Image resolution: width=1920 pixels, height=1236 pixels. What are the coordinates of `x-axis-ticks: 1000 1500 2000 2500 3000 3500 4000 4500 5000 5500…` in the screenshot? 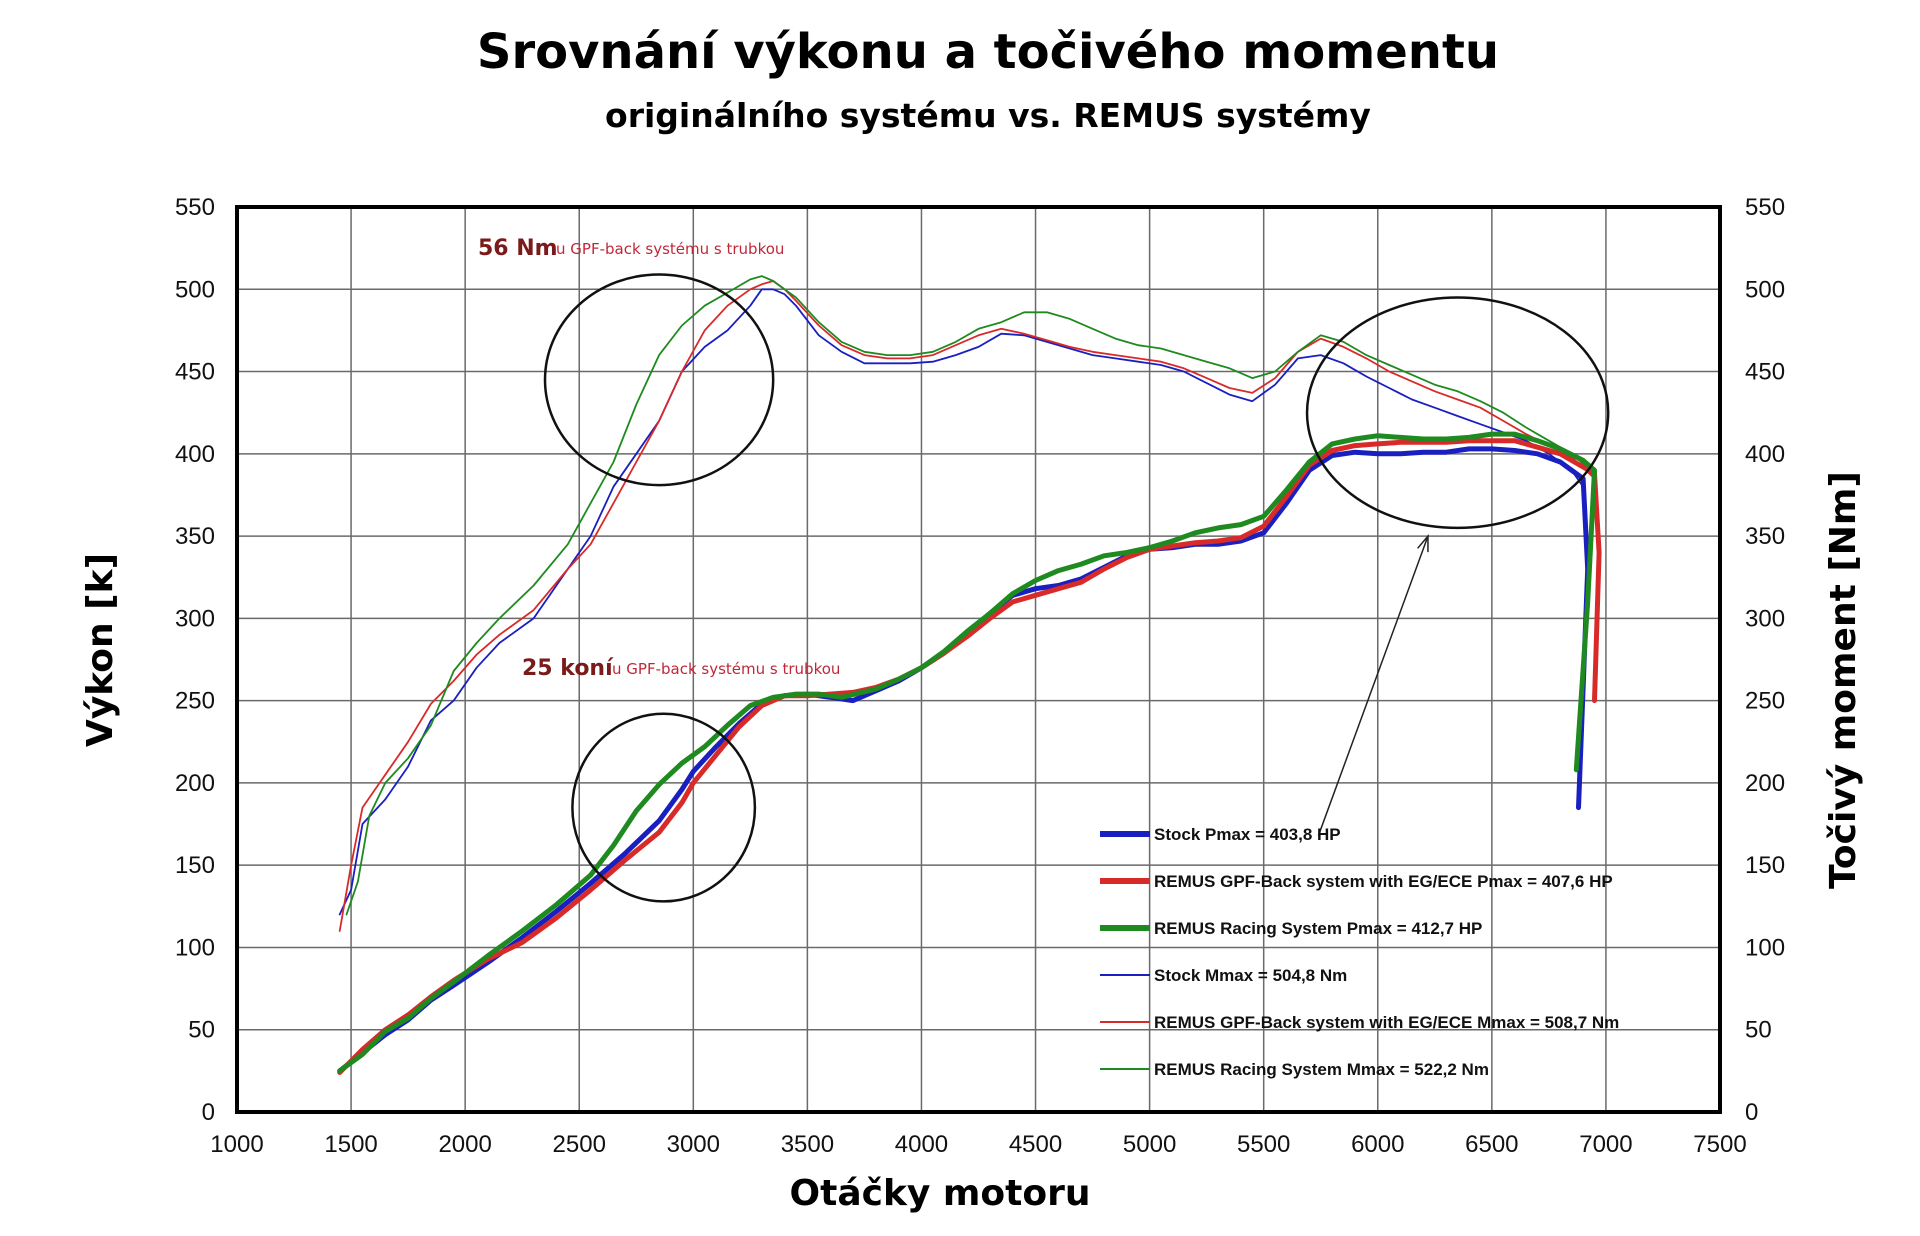 It's located at (978, 1144).